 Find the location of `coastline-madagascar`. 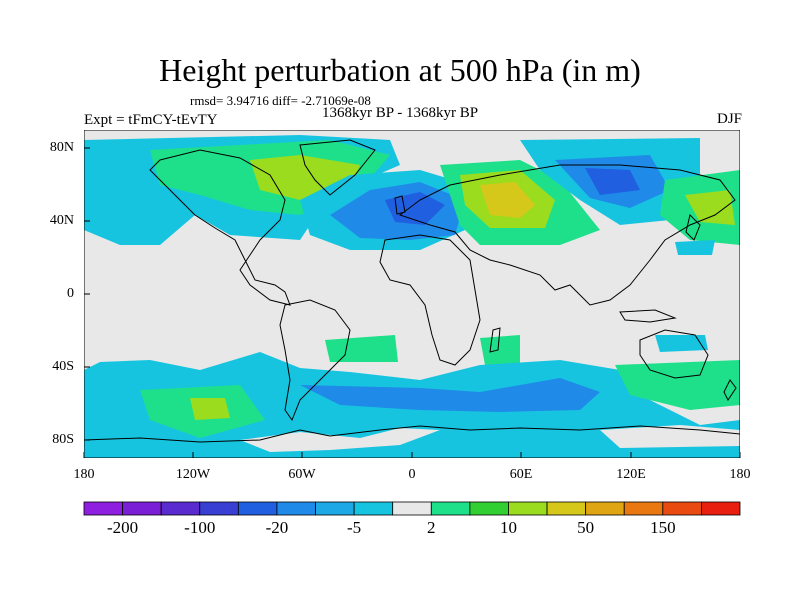

coastline-madagascar is located at coordinates (495, 340).